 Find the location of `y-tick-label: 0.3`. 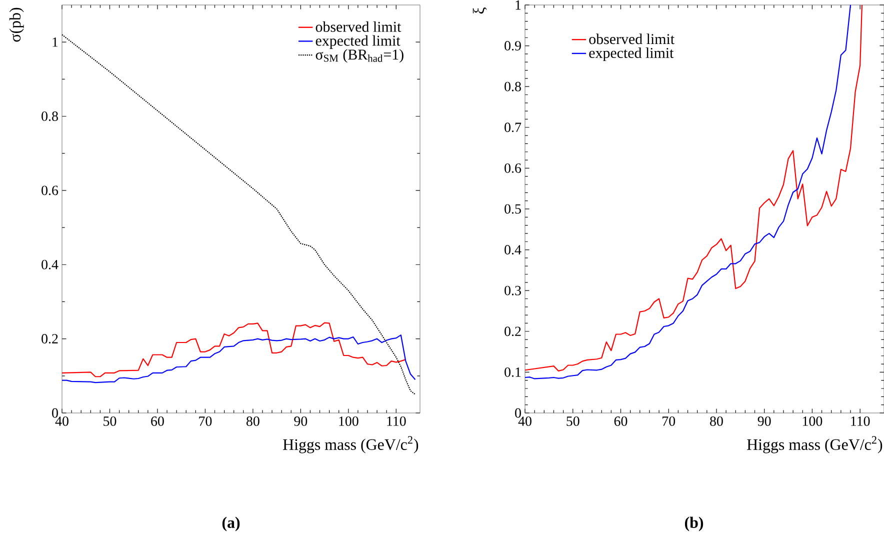

y-tick-label: 0.3 is located at coordinates (512, 291).